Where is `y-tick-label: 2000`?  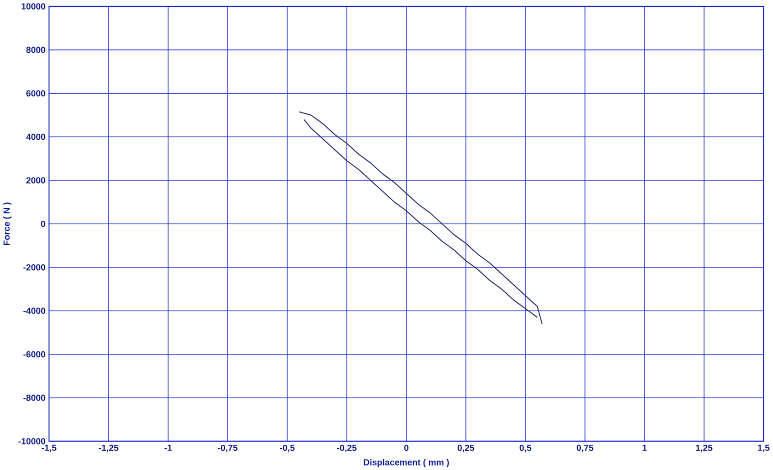
y-tick-label: 2000 is located at coordinates (36, 180).